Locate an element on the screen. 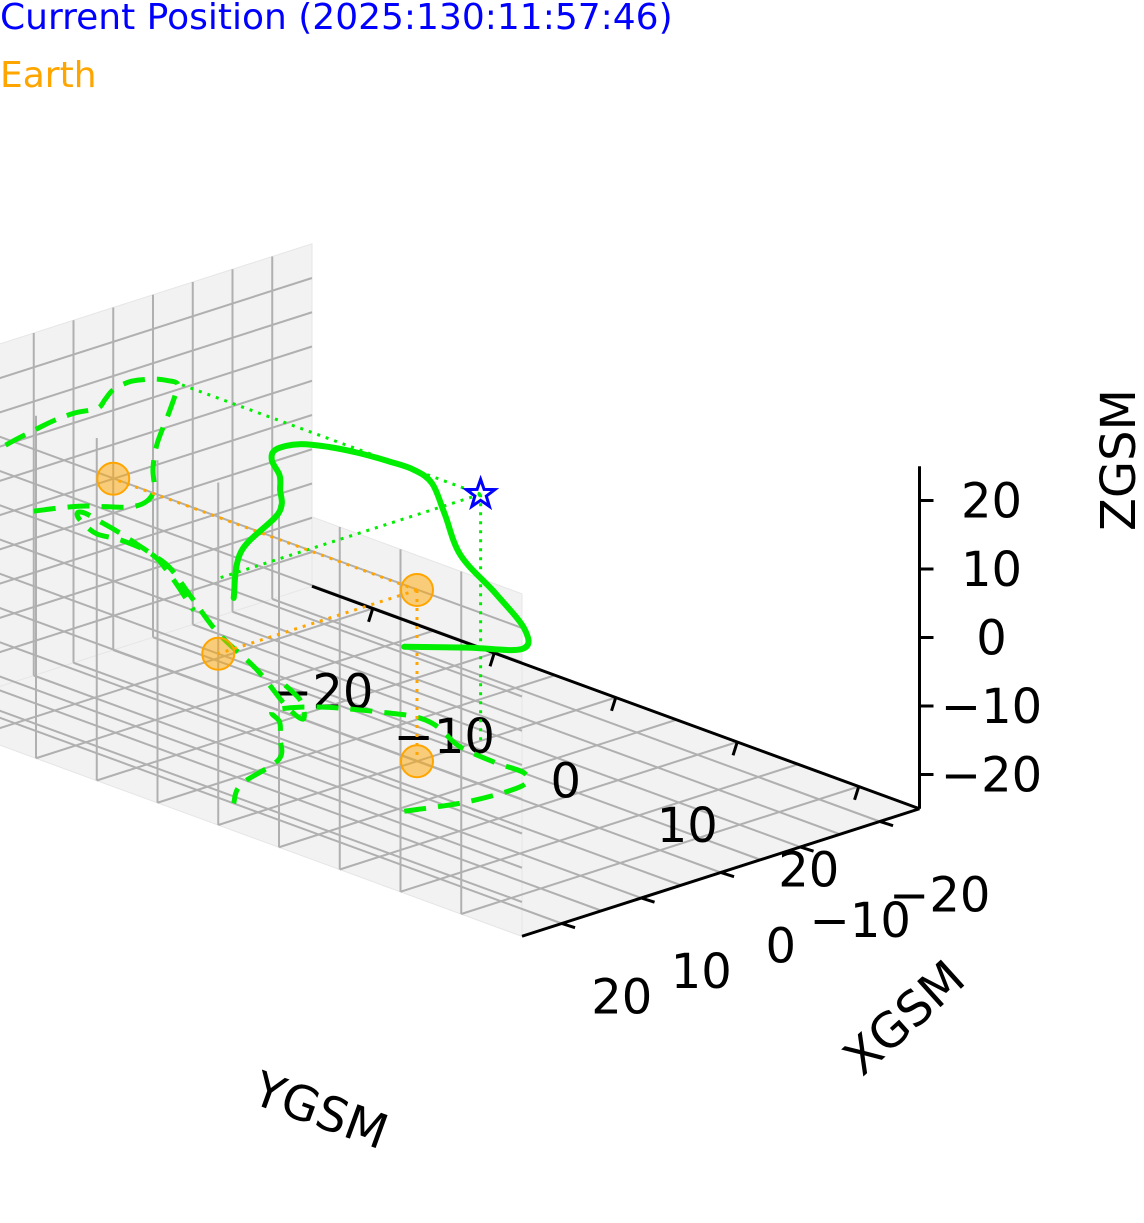  x-tick-label: 20 is located at coordinates (621, 998).